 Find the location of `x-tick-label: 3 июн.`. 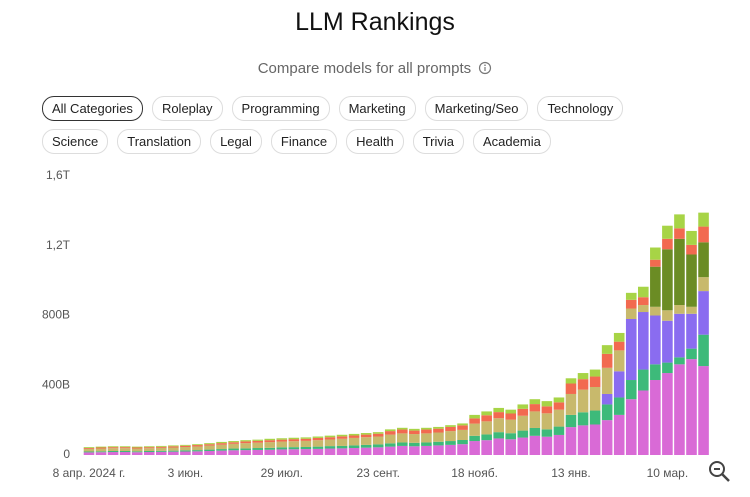

x-tick-label: 3 июн. is located at coordinates (186, 473).